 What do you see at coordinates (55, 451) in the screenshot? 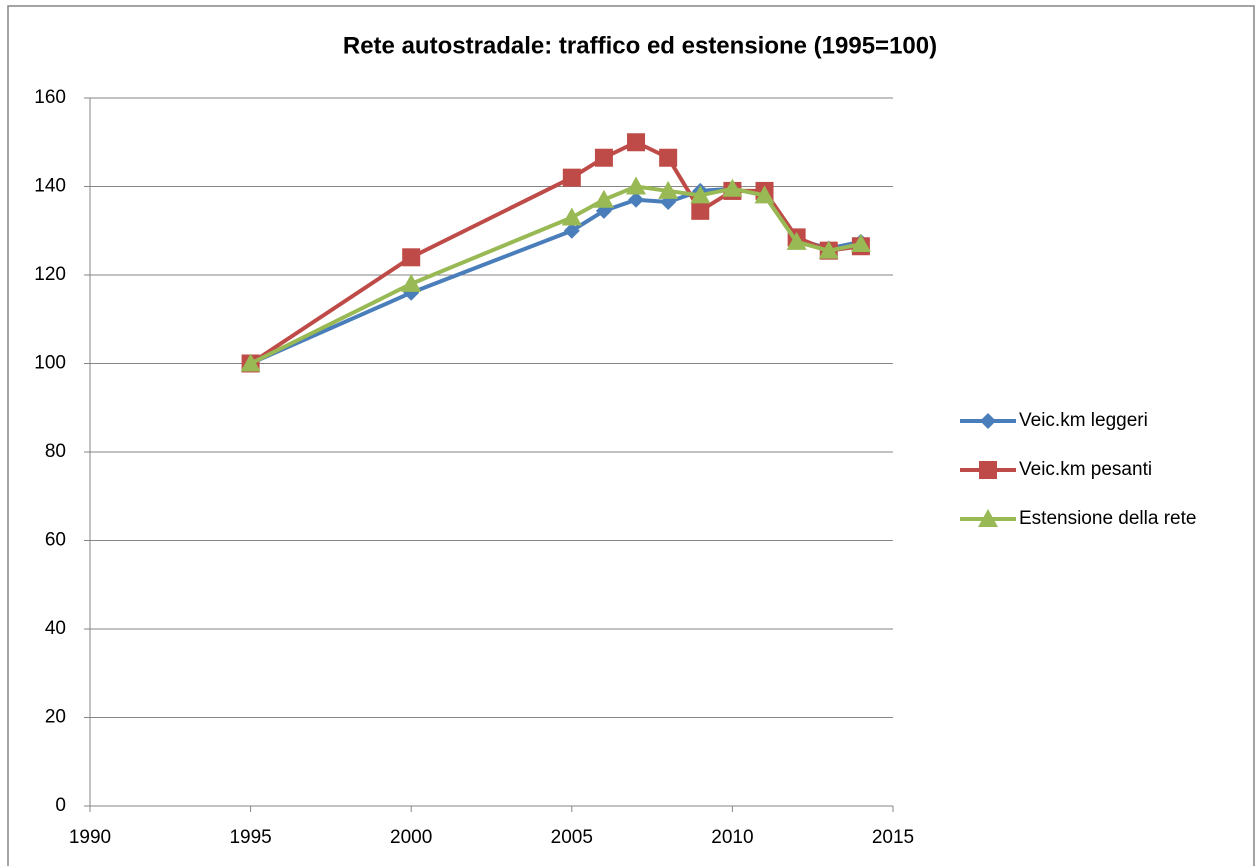
I see `y-tick-label: 80` at bounding box center [55, 451].